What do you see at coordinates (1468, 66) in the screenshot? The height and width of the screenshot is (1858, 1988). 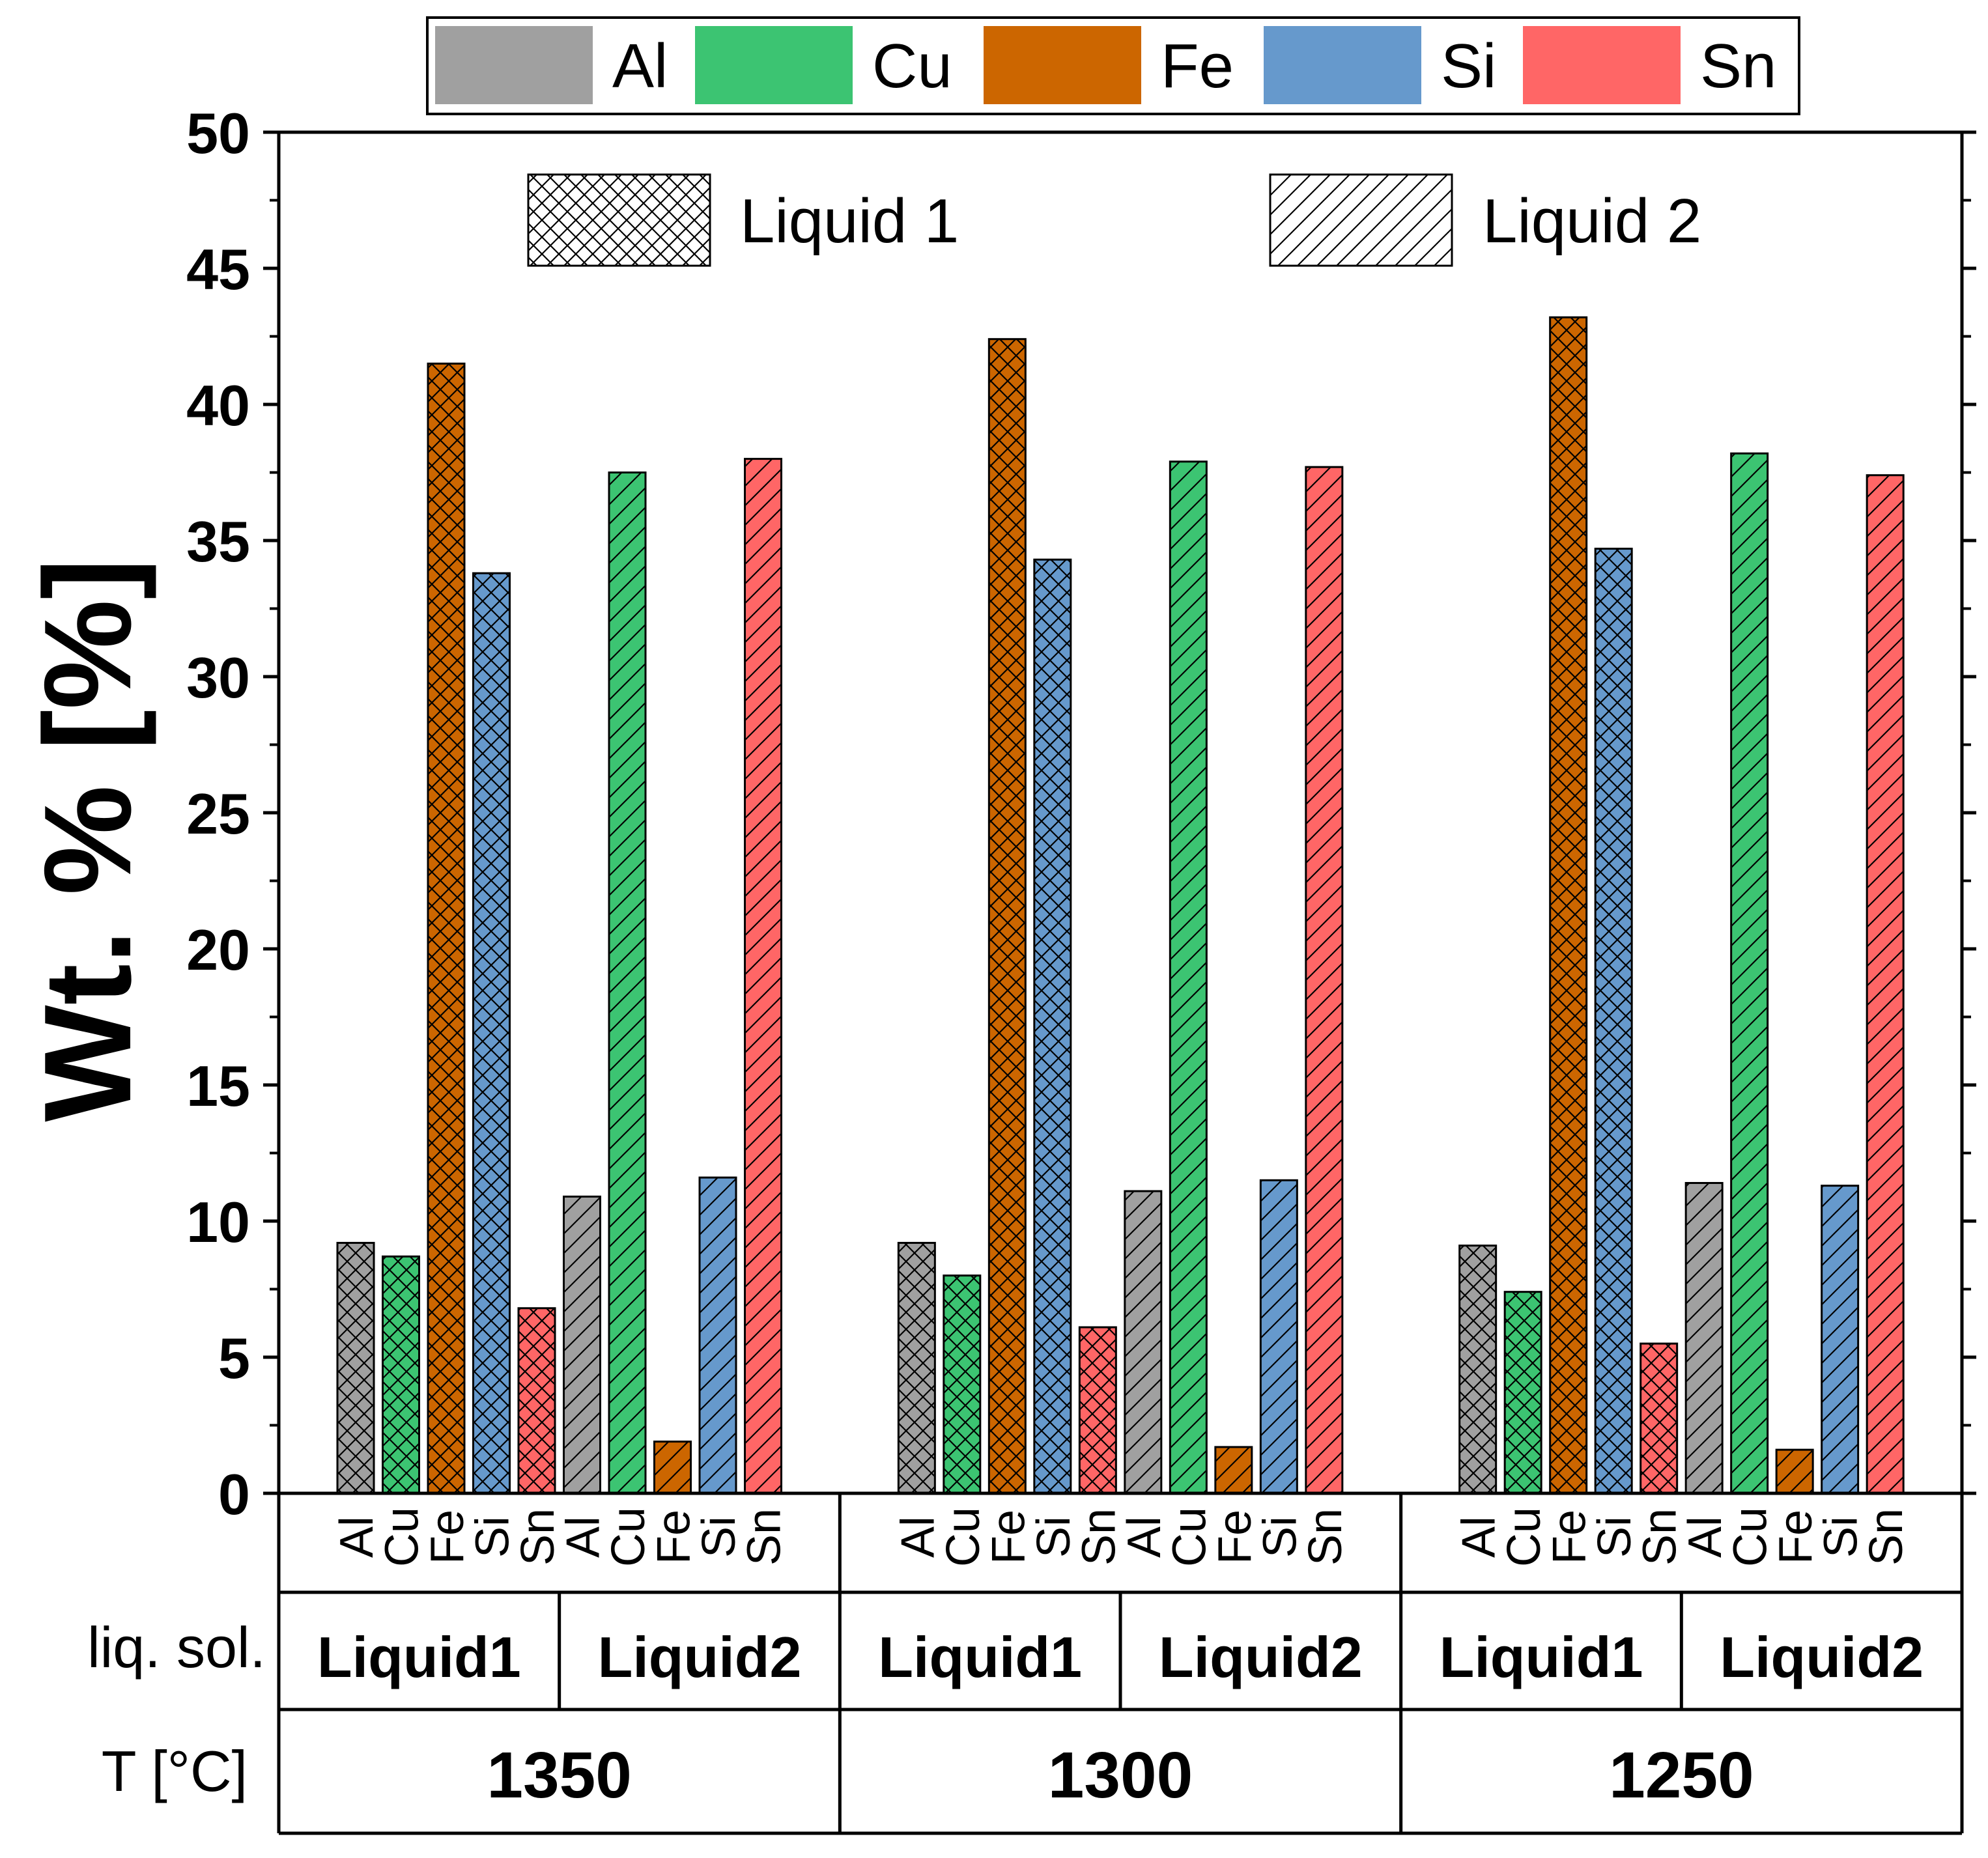 I see `legend-label-si: Si` at bounding box center [1468, 66].